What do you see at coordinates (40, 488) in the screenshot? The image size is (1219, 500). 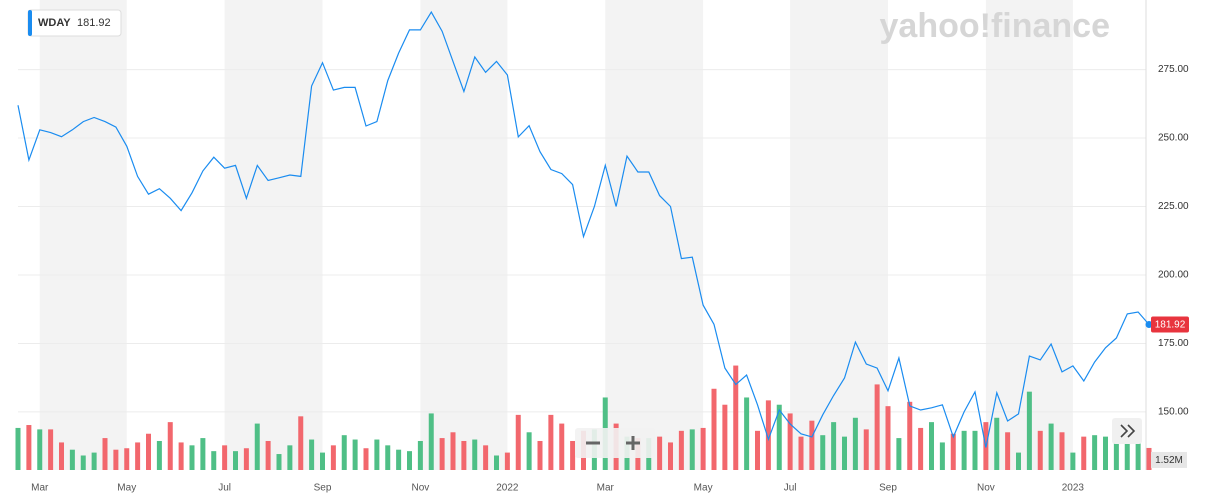 I see `x-tick-label: Mar` at bounding box center [40, 488].